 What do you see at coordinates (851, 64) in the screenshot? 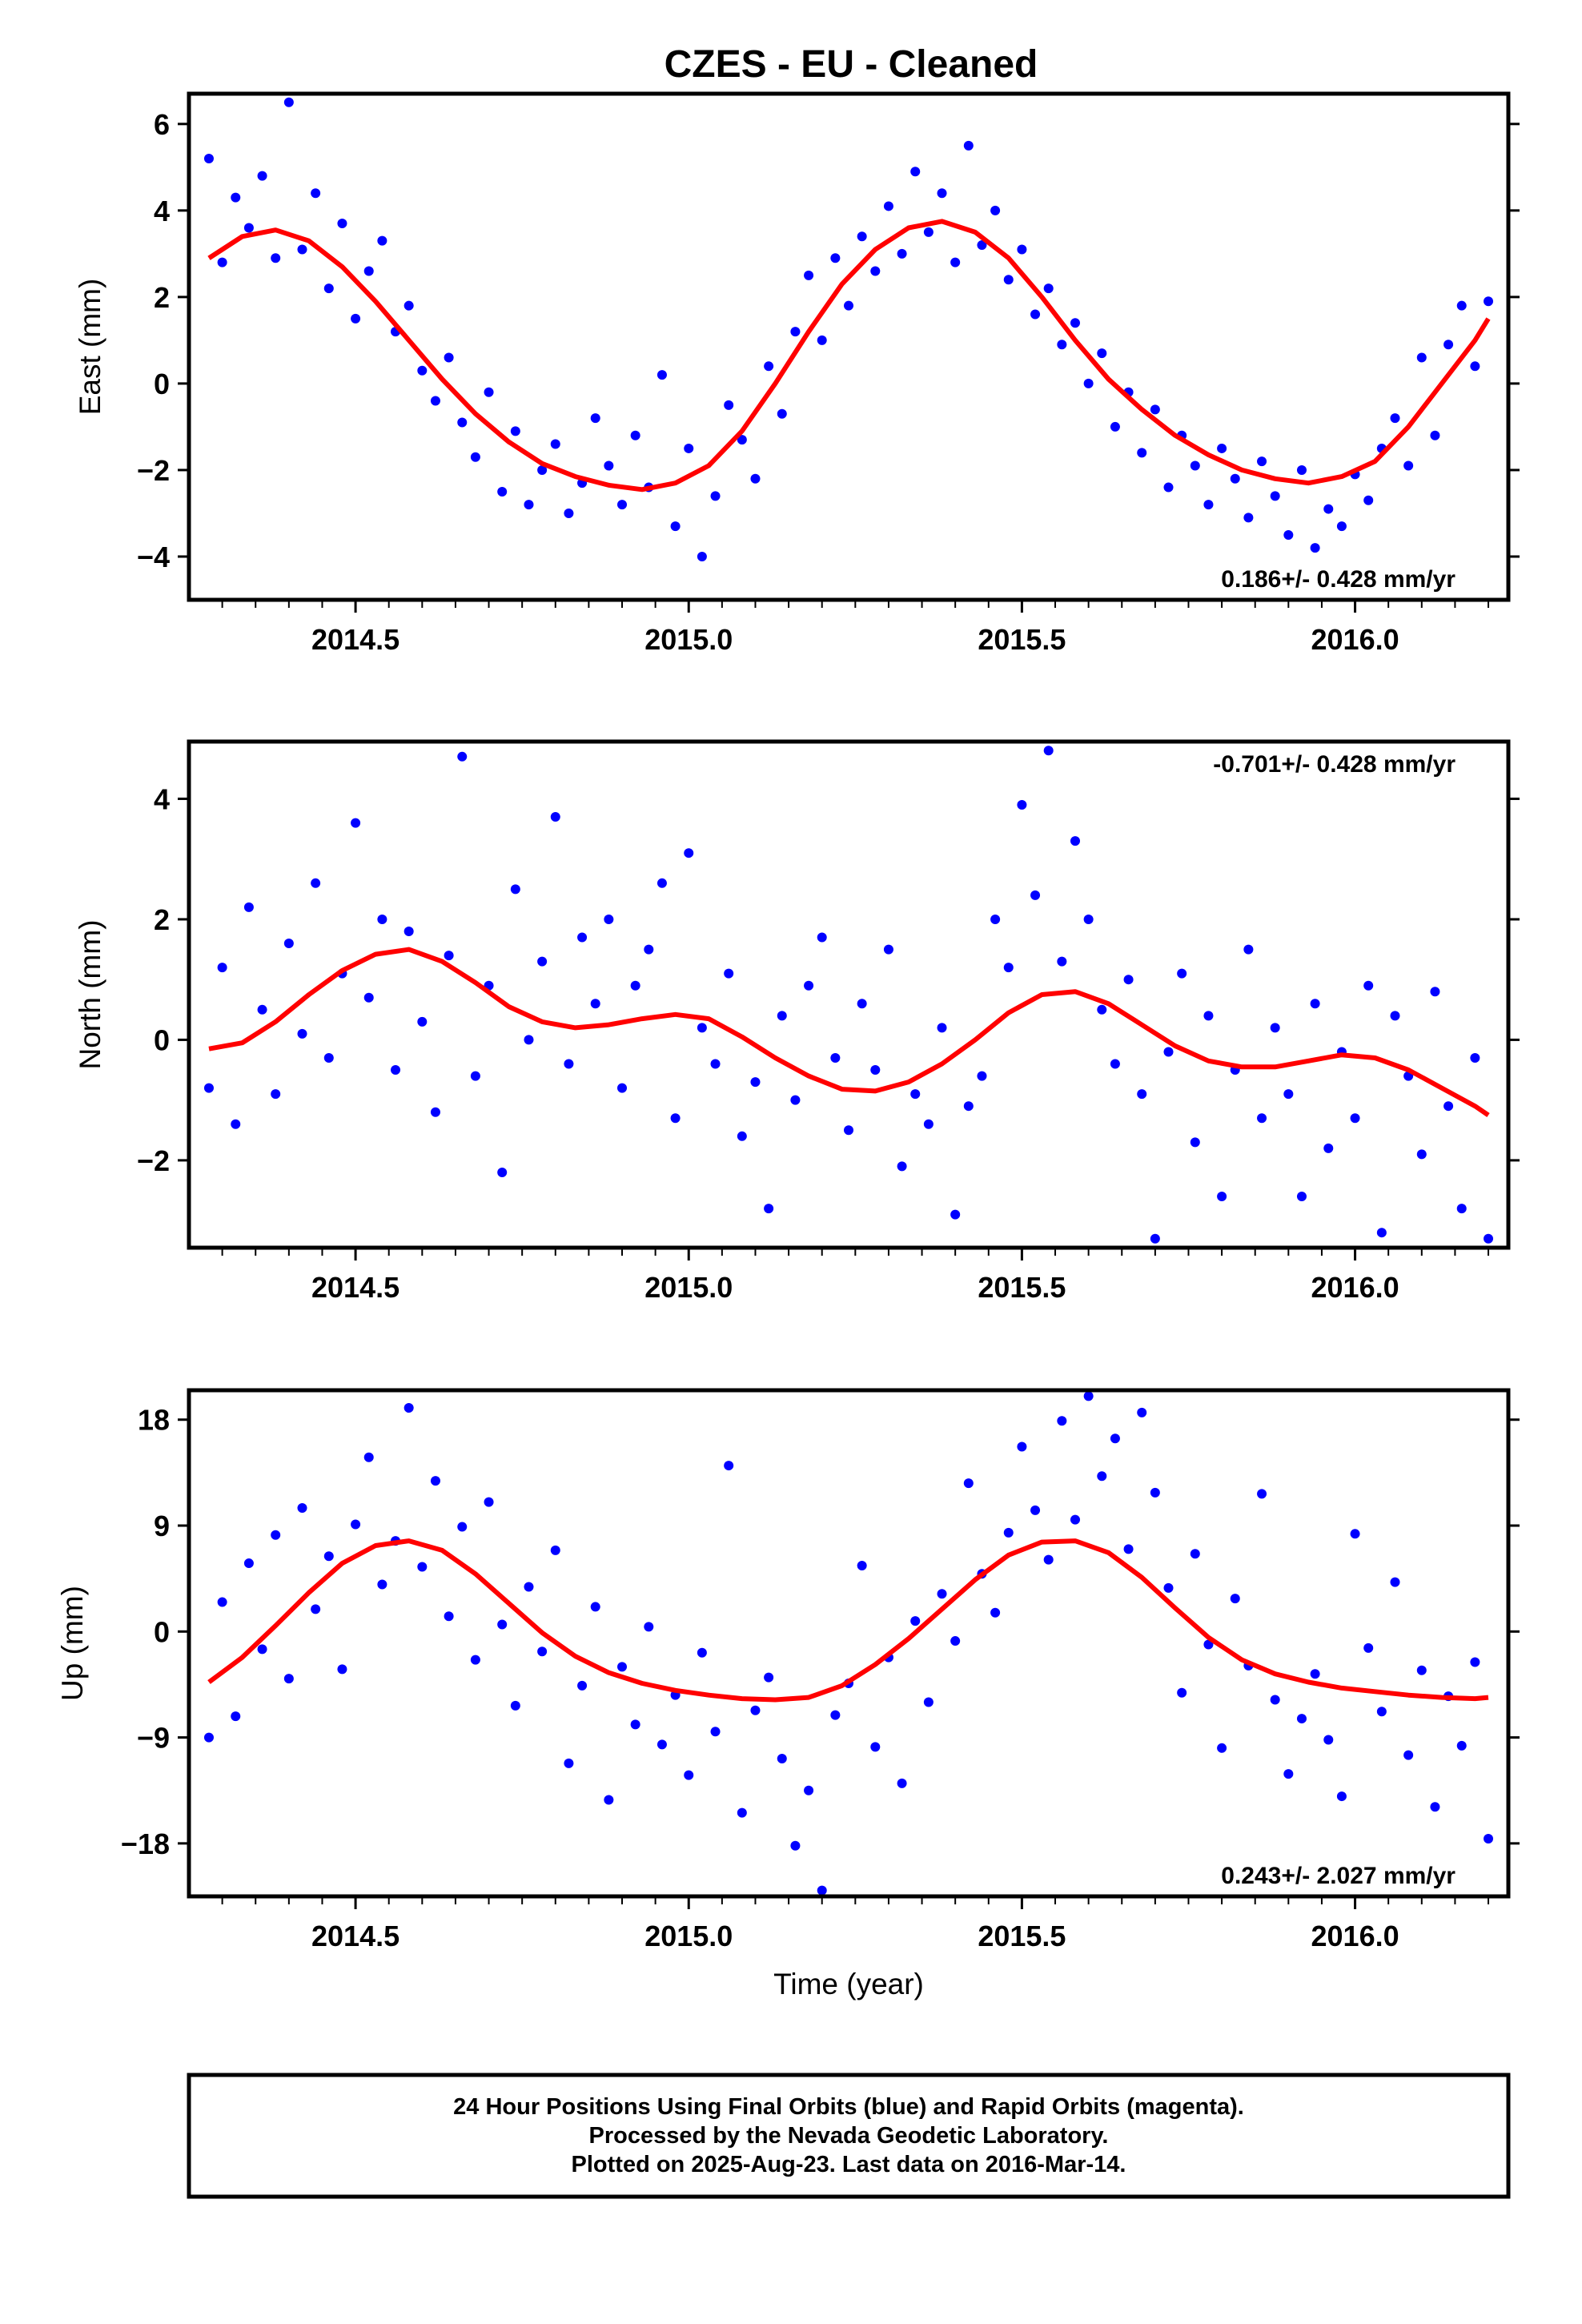
I see `figure-title: CZES - EU - Cleaned` at bounding box center [851, 64].